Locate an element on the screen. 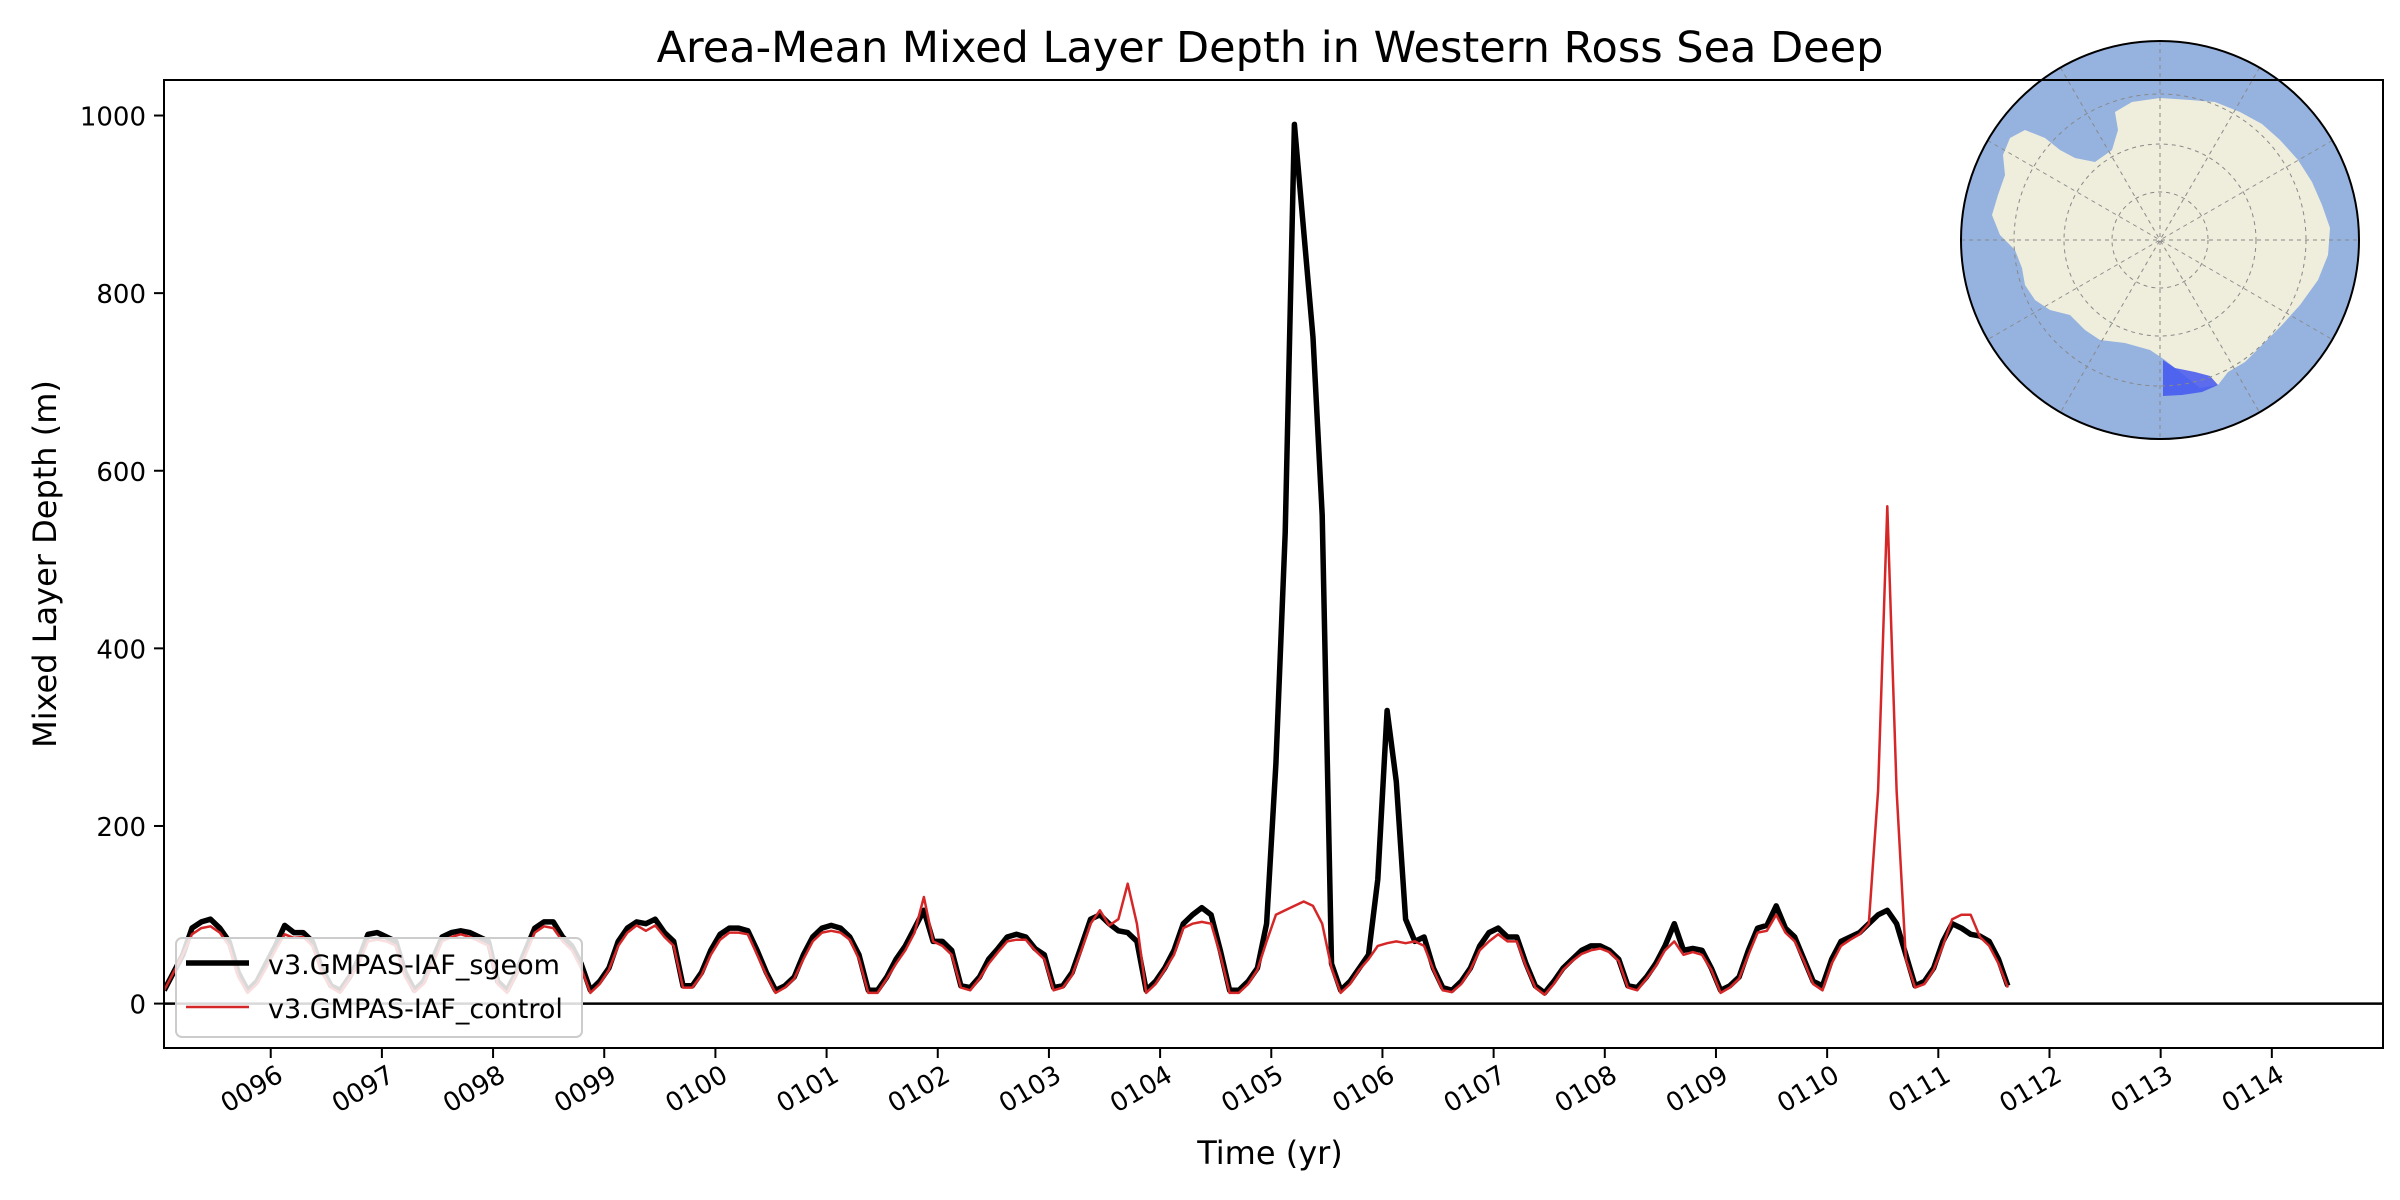  y-tick-label: 600 is located at coordinates (121, 473).